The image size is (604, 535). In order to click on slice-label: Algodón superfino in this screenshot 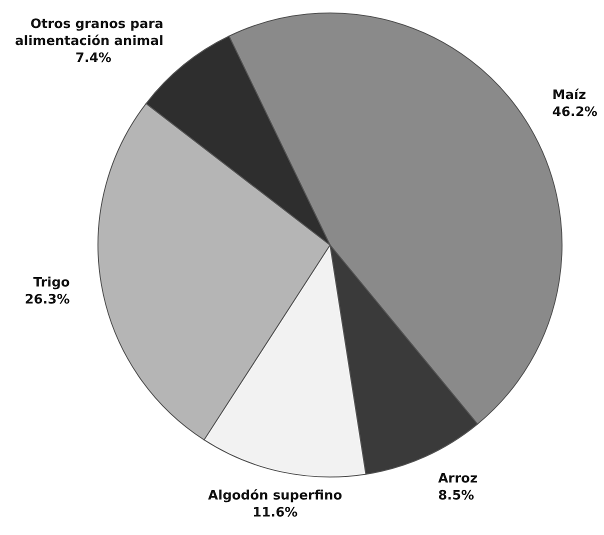, I will do `click(275, 496)`.